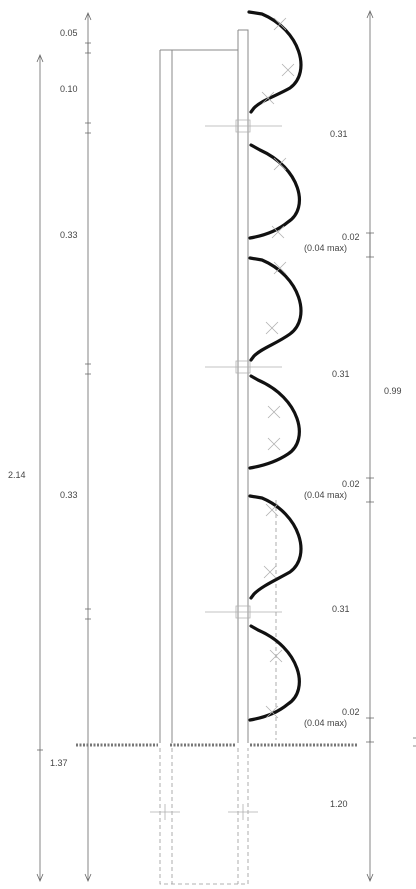 The height and width of the screenshot is (889, 416). What do you see at coordinates (370, 878) in the screenshot?
I see `panels-arrow-bottom` at bounding box center [370, 878].